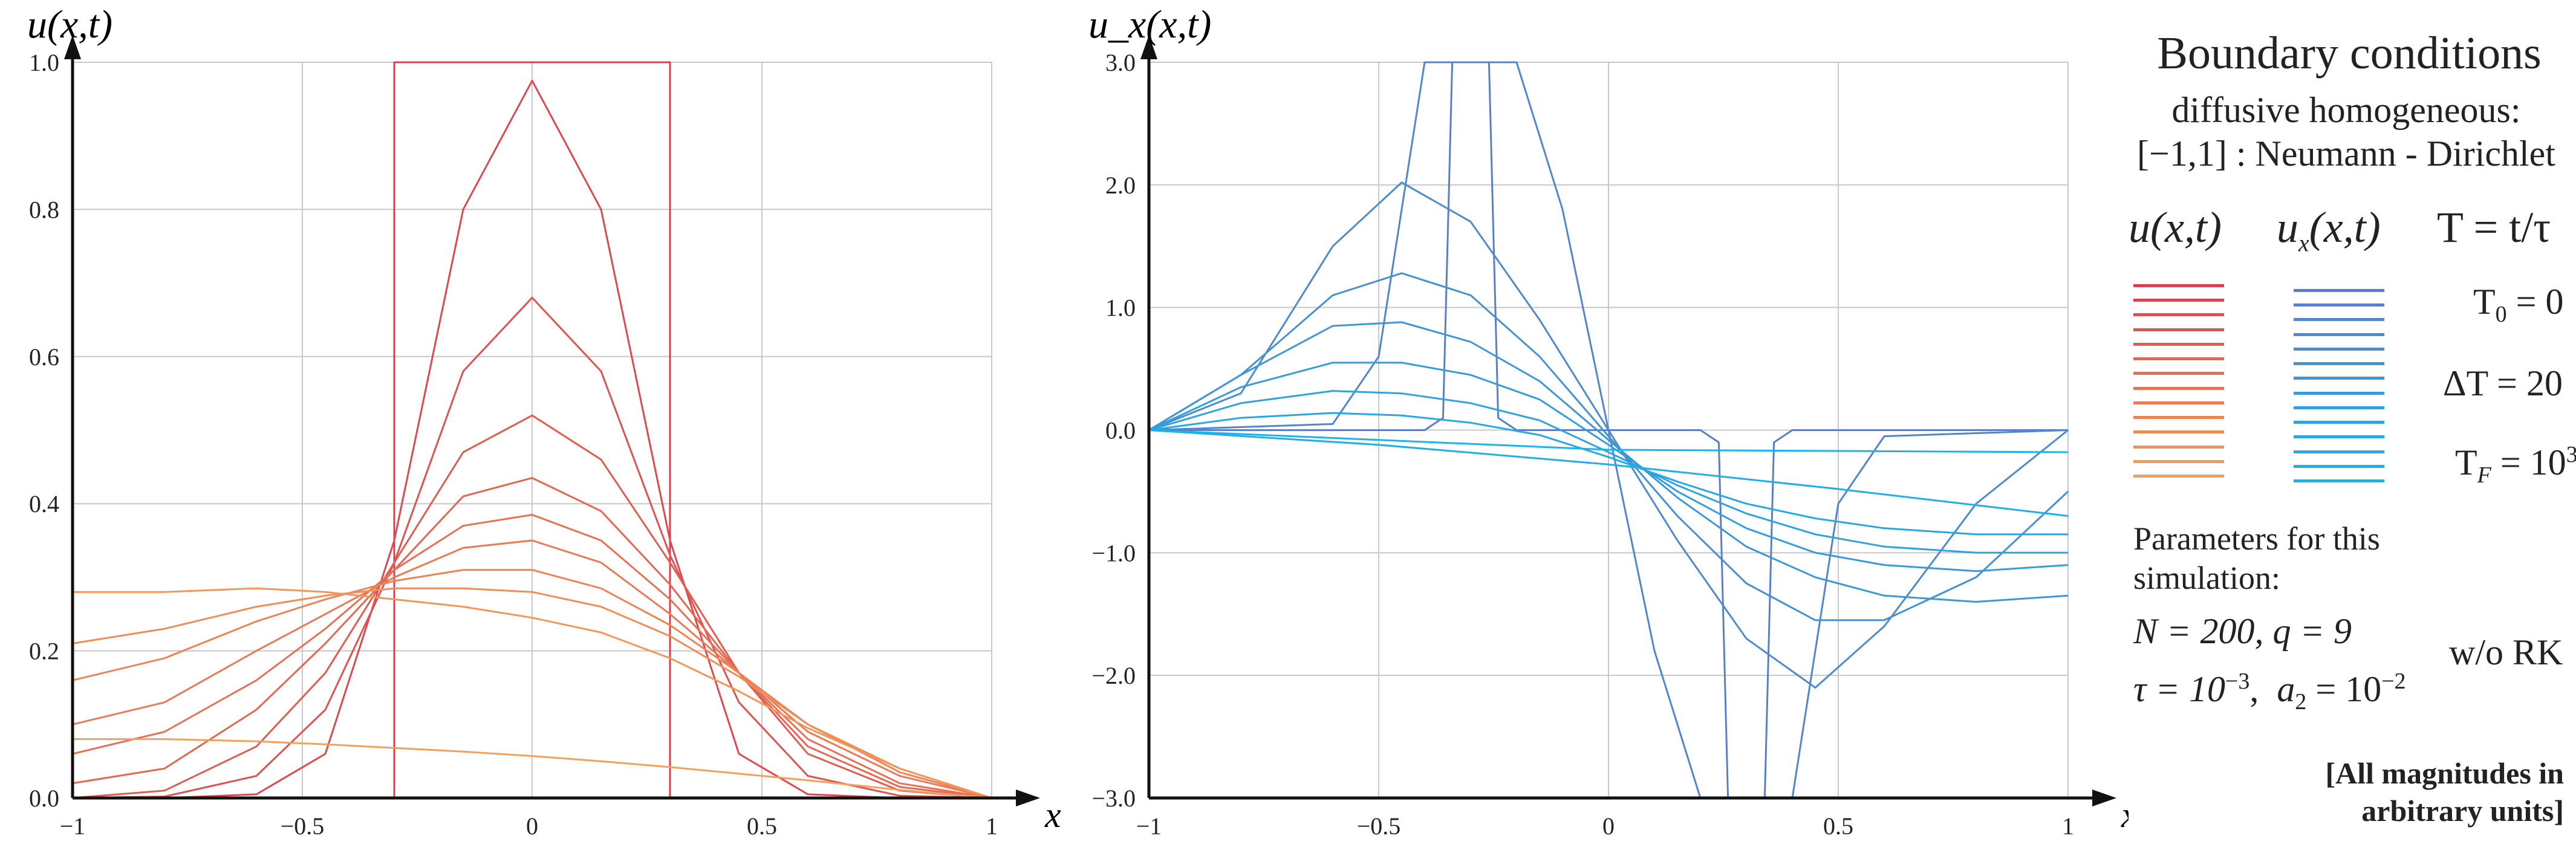  I want to click on y-tick-label: −1.0, so click(1113, 553).